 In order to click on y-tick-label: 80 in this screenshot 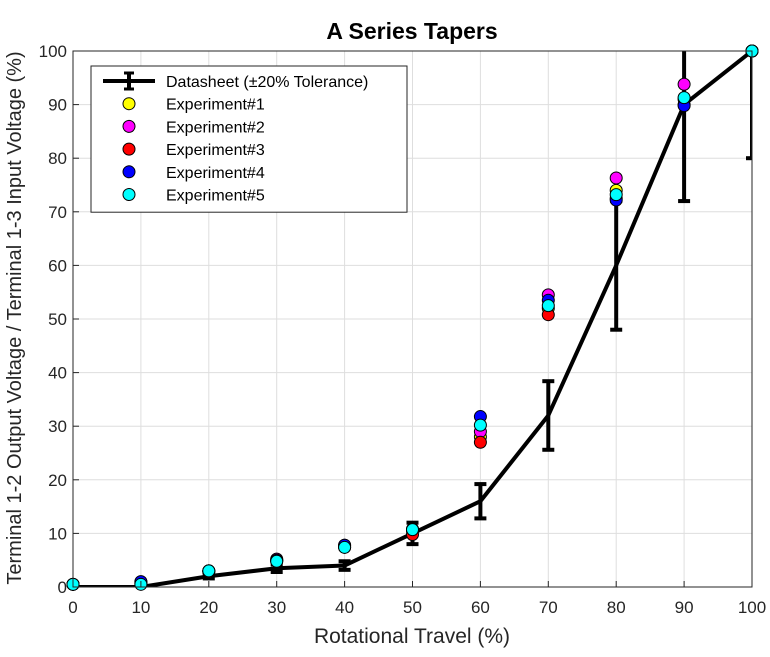, I will do `click(57, 158)`.